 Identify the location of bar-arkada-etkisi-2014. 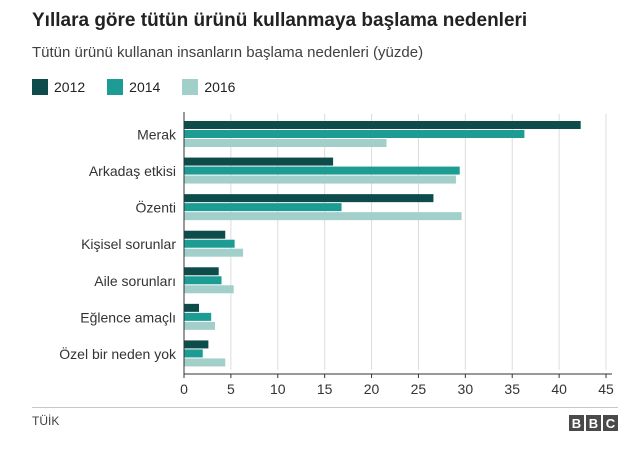
(322, 170).